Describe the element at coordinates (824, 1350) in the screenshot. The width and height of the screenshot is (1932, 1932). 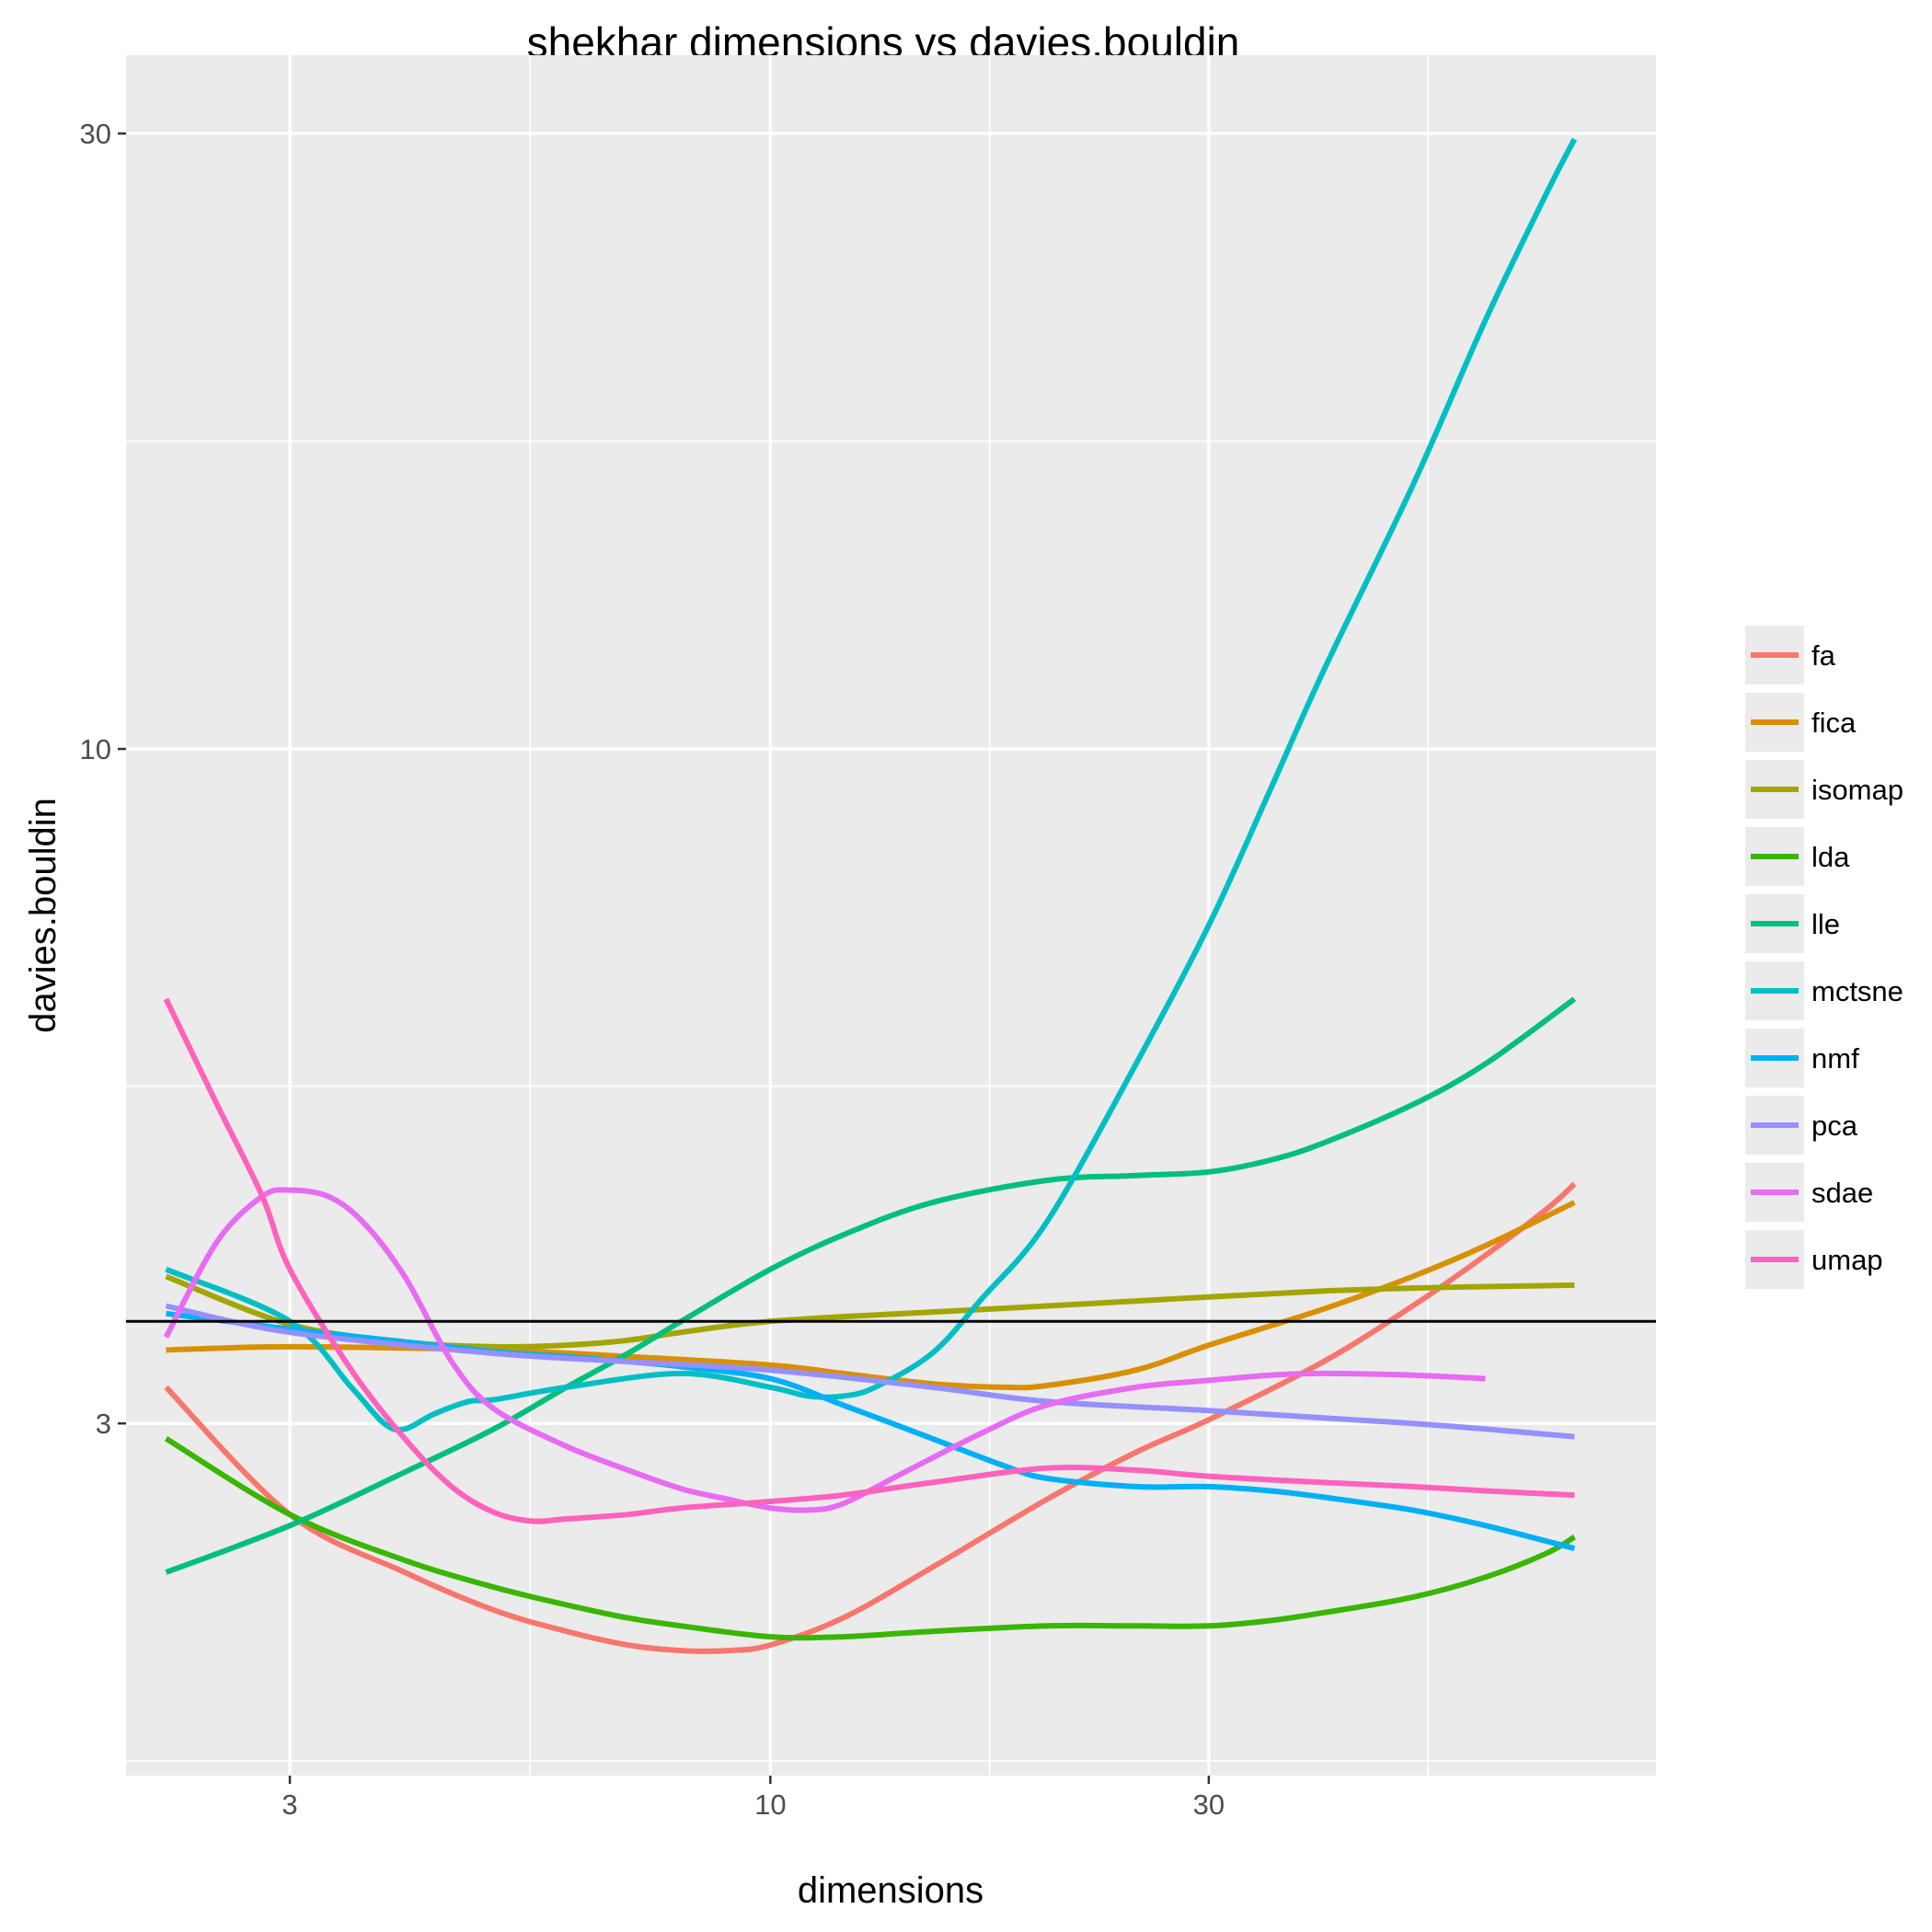
I see `series-line-sdae` at that location.